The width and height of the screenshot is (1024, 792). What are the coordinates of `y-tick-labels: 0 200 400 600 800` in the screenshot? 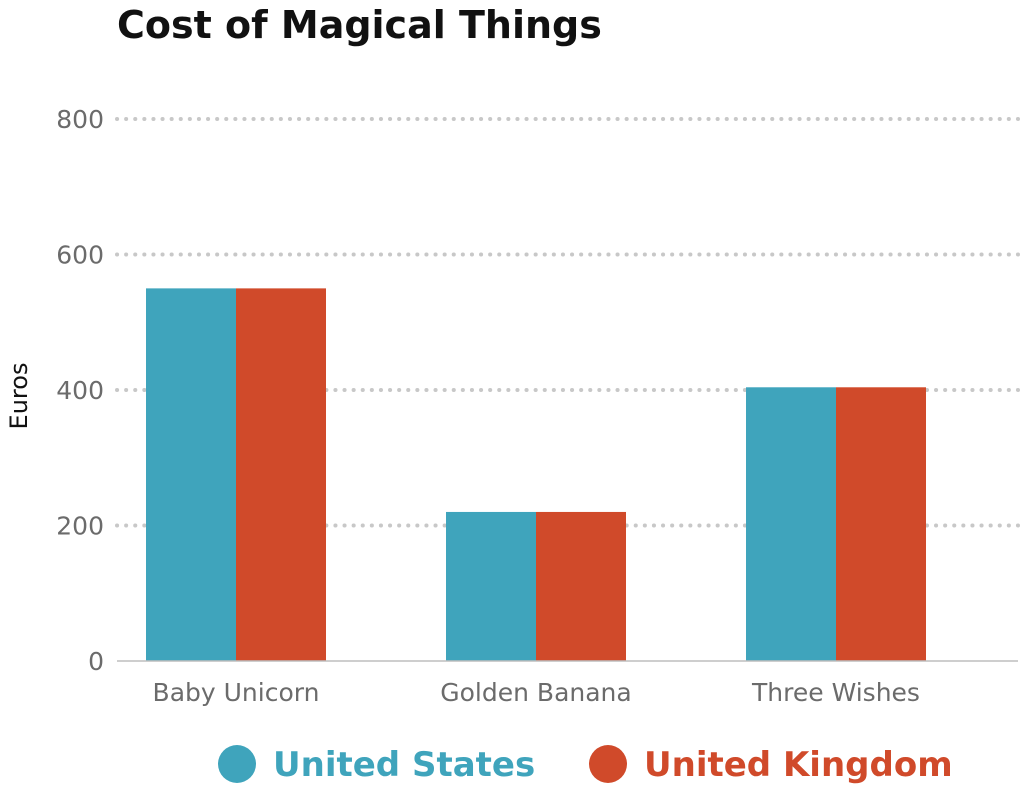 It's located at (80, 390).